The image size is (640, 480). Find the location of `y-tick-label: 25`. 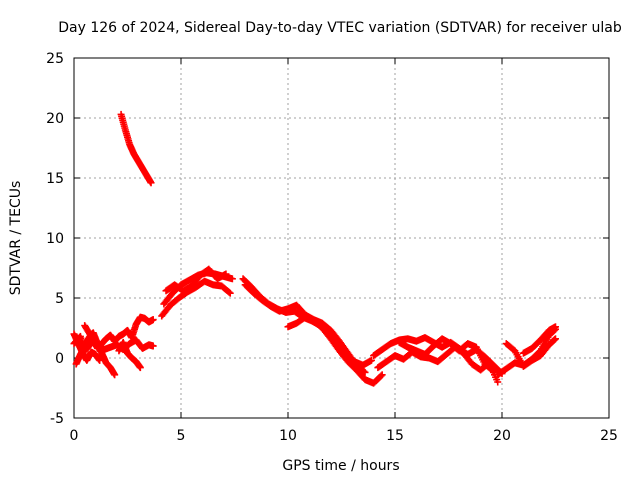

y-tick-label: 25 is located at coordinates (55, 59).